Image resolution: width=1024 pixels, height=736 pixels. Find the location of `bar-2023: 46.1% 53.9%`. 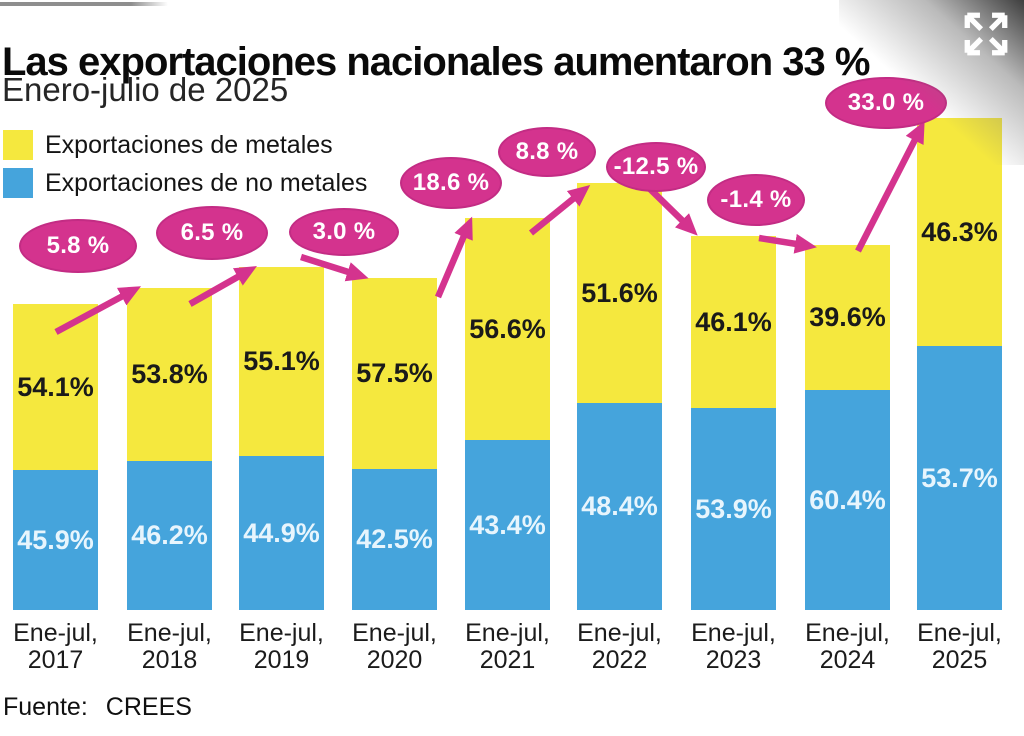

bar-2023: 46.1% 53.9% is located at coordinates (733, 423).